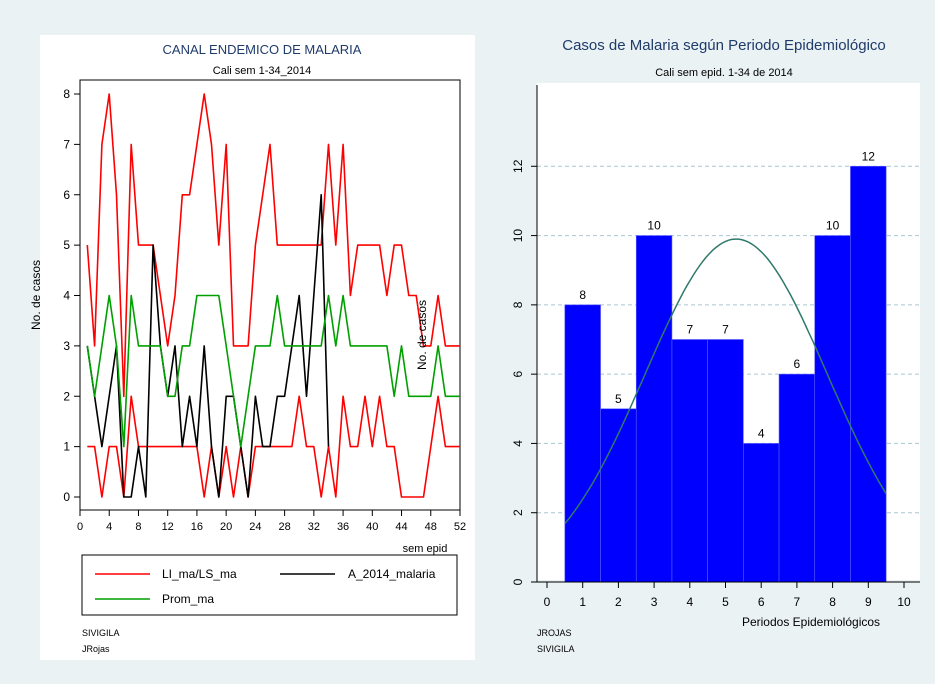 The width and height of the screenshot is (935, 689). I want to click on left-y-tick-label: 1, so click(66, 447).